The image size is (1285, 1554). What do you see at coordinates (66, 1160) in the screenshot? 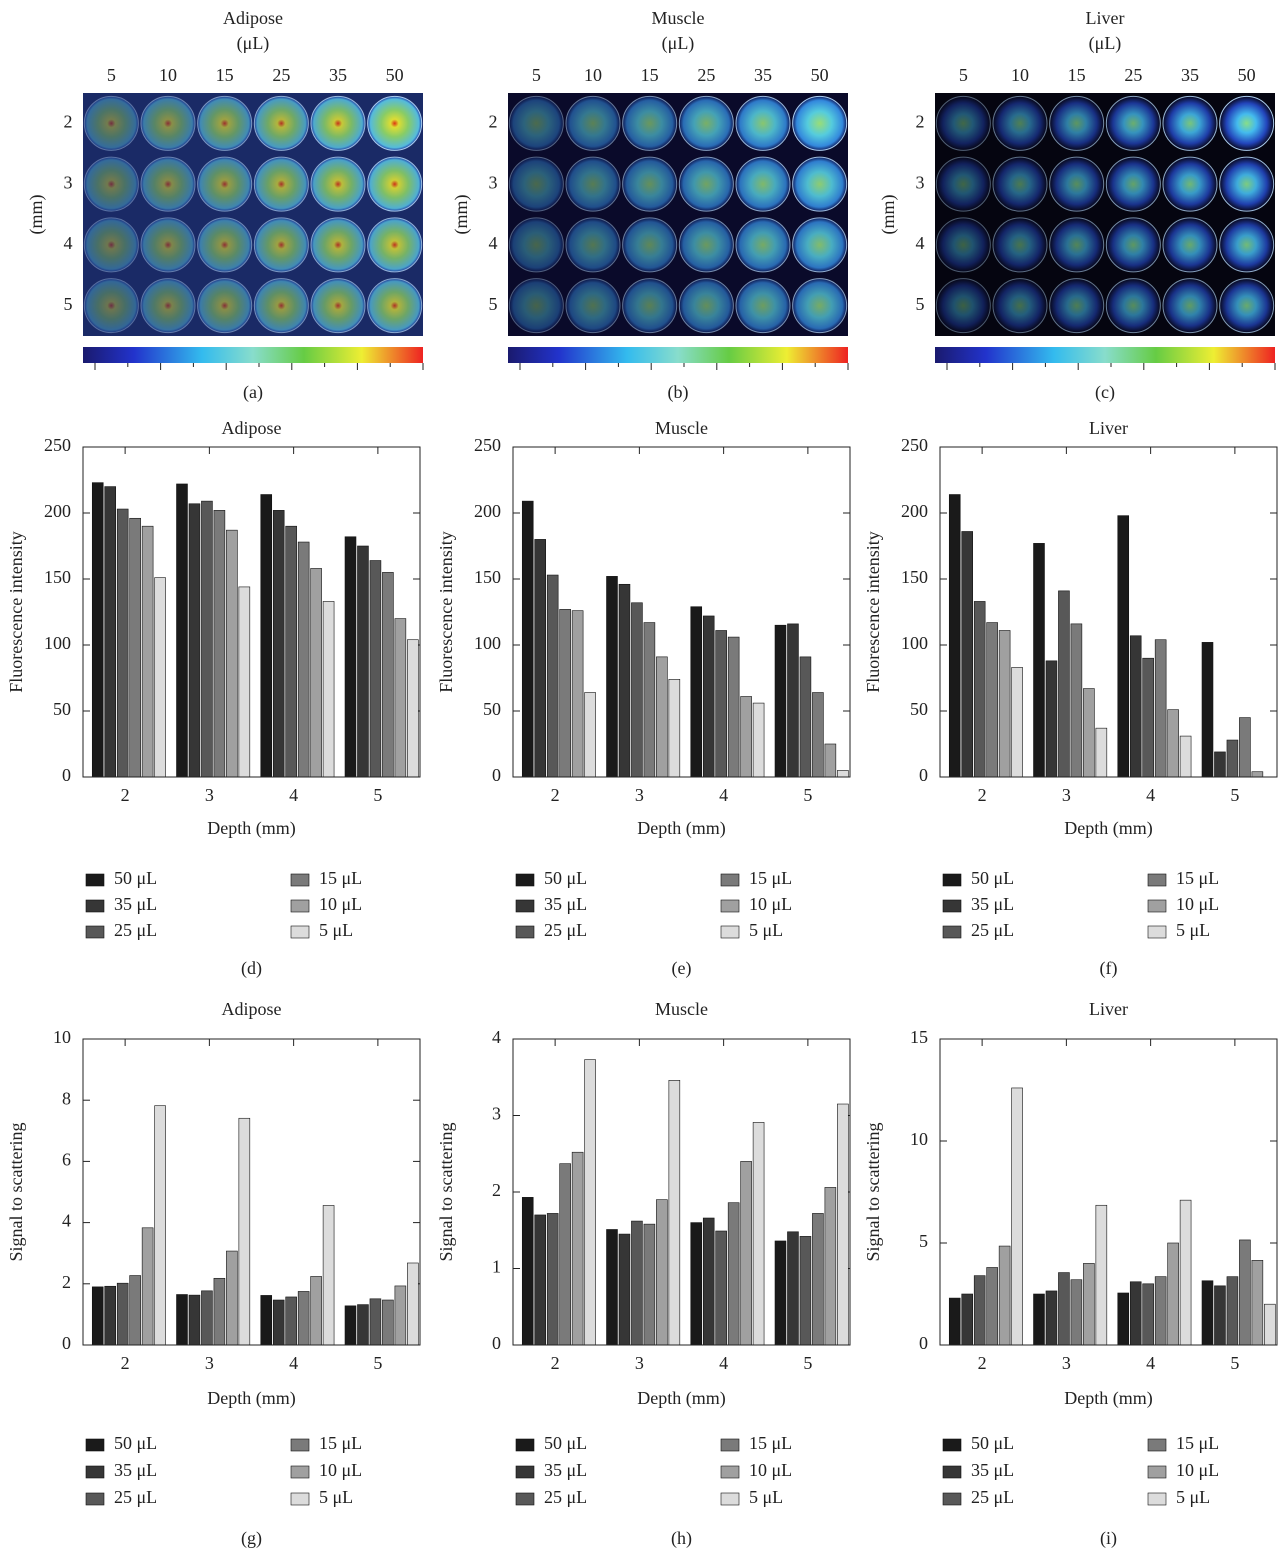
I see `y-tick-label: 6` at bounding box center [66, 1160].